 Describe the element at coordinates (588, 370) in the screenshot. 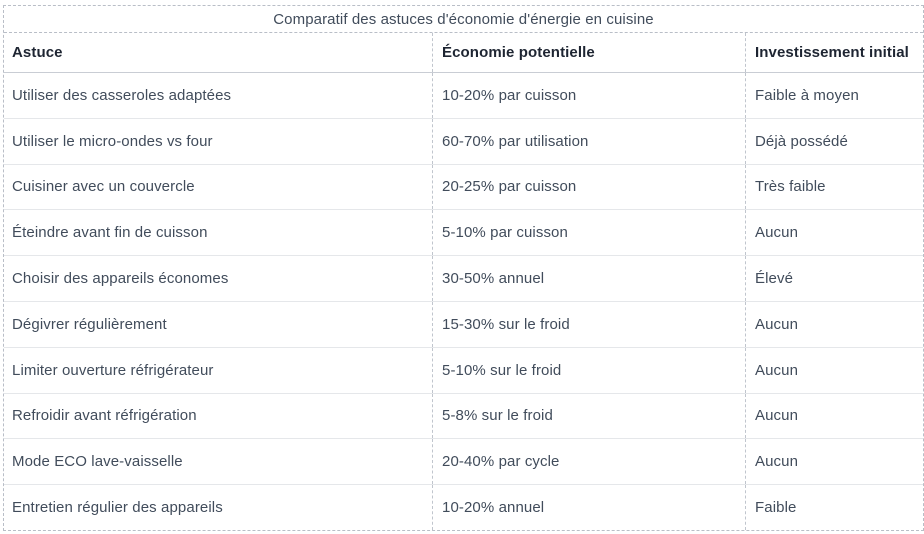

I see `cell-economie: 5-10% sur le froid` at that location.